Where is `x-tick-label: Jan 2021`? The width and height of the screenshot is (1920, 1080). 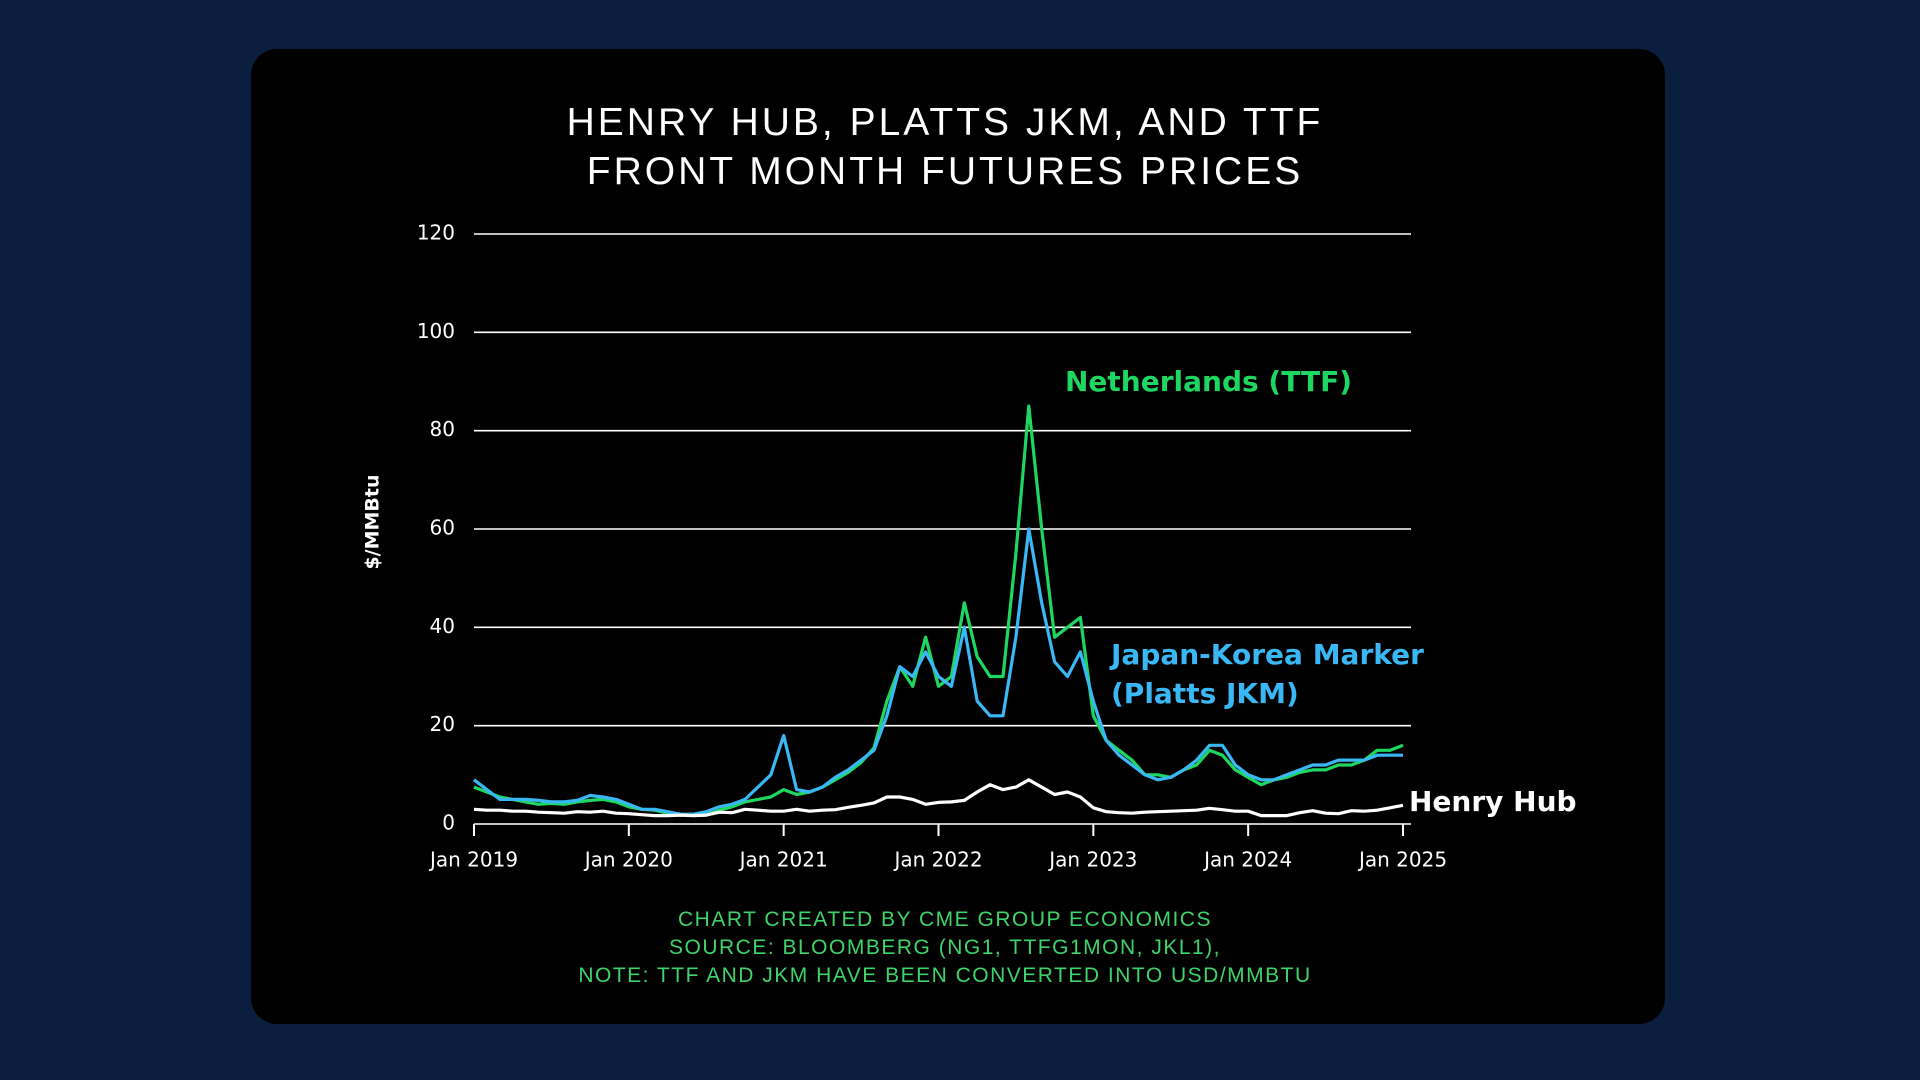
x-tick-label: Jan 2021 is located at coordinates (783, 860).